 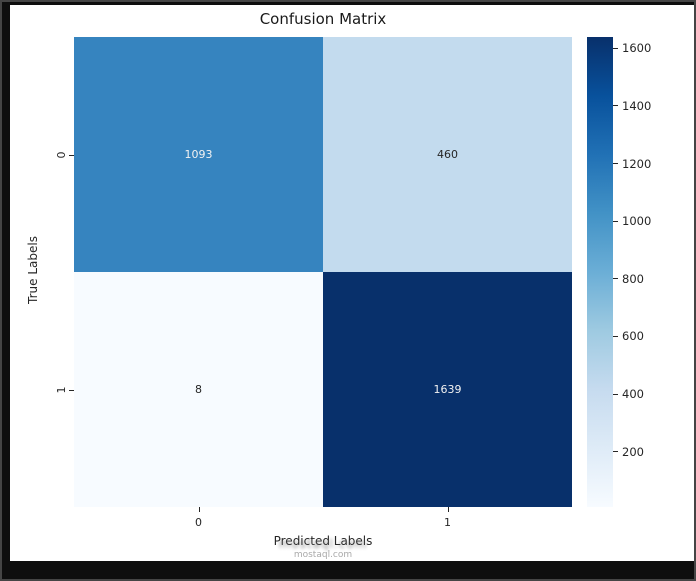 I want to click on colorbar-ticks: 200 400 600 800 1000 1200 1400 1600, so click(x=639, y=272).